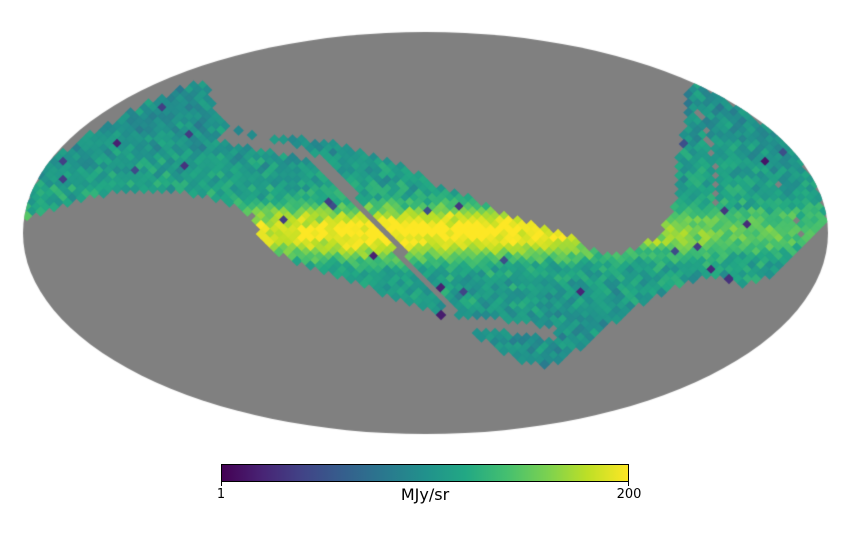  Describe the element at coordinates (425, 494) in the screenshot. I see `colorbar-unit-label: MJy/sr` at that location.